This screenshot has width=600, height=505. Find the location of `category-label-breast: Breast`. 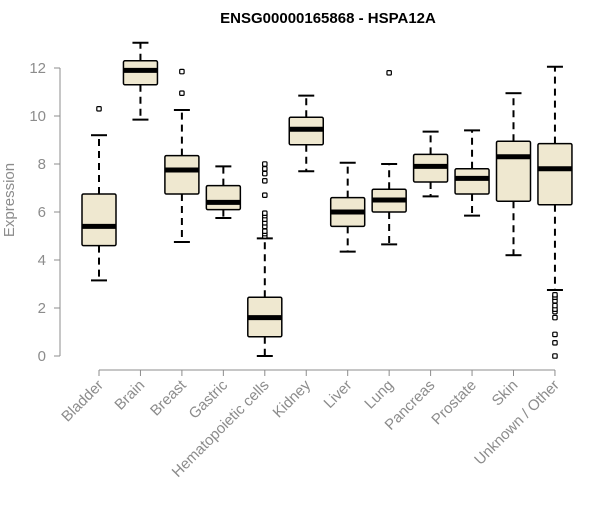

category-label-breast: Breast is located at coordinates (168, 397).